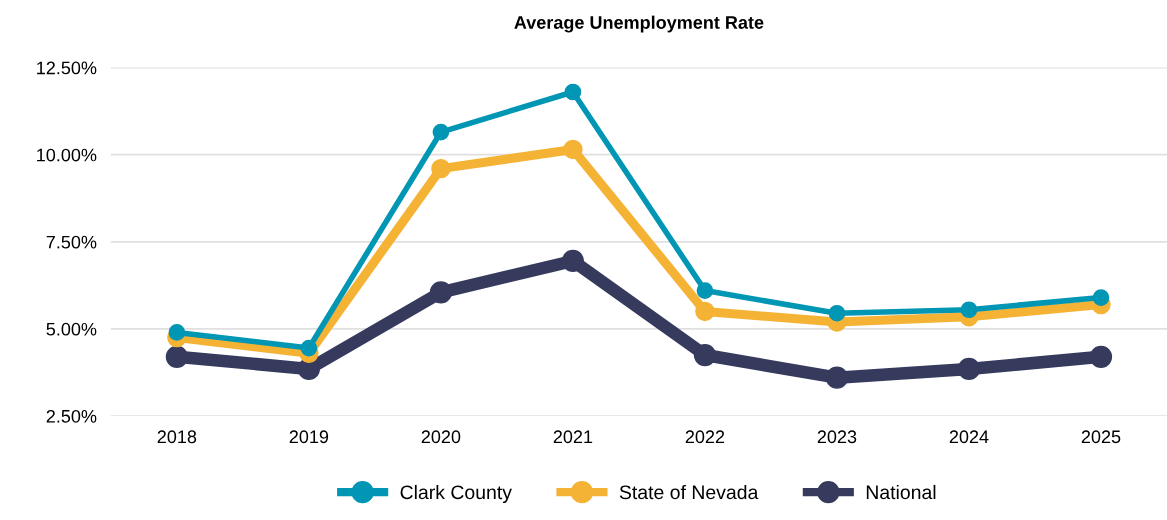  I want to click on legend-label: State of Nevada, so click(689, 492).